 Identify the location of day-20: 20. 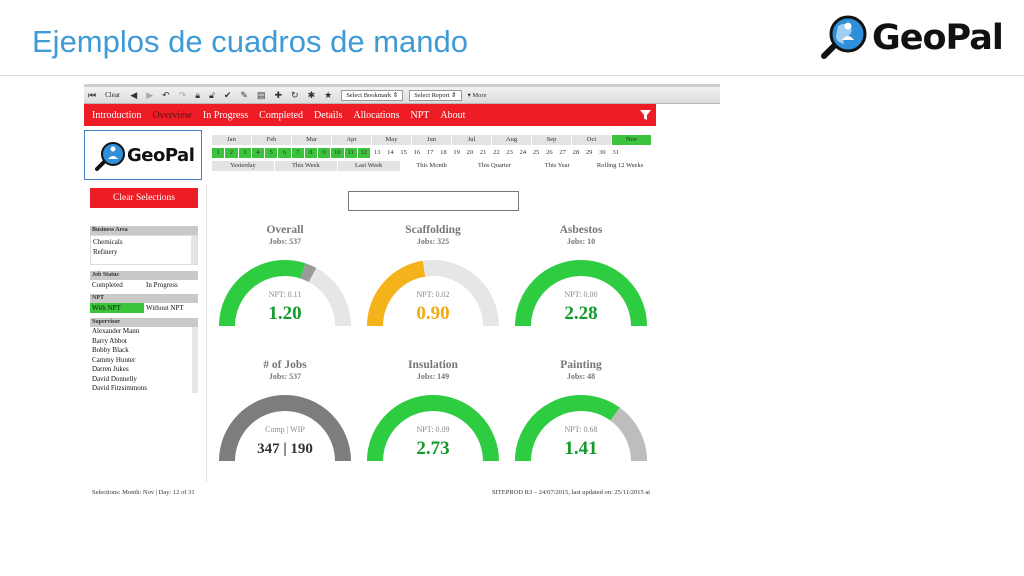
(470, 153).